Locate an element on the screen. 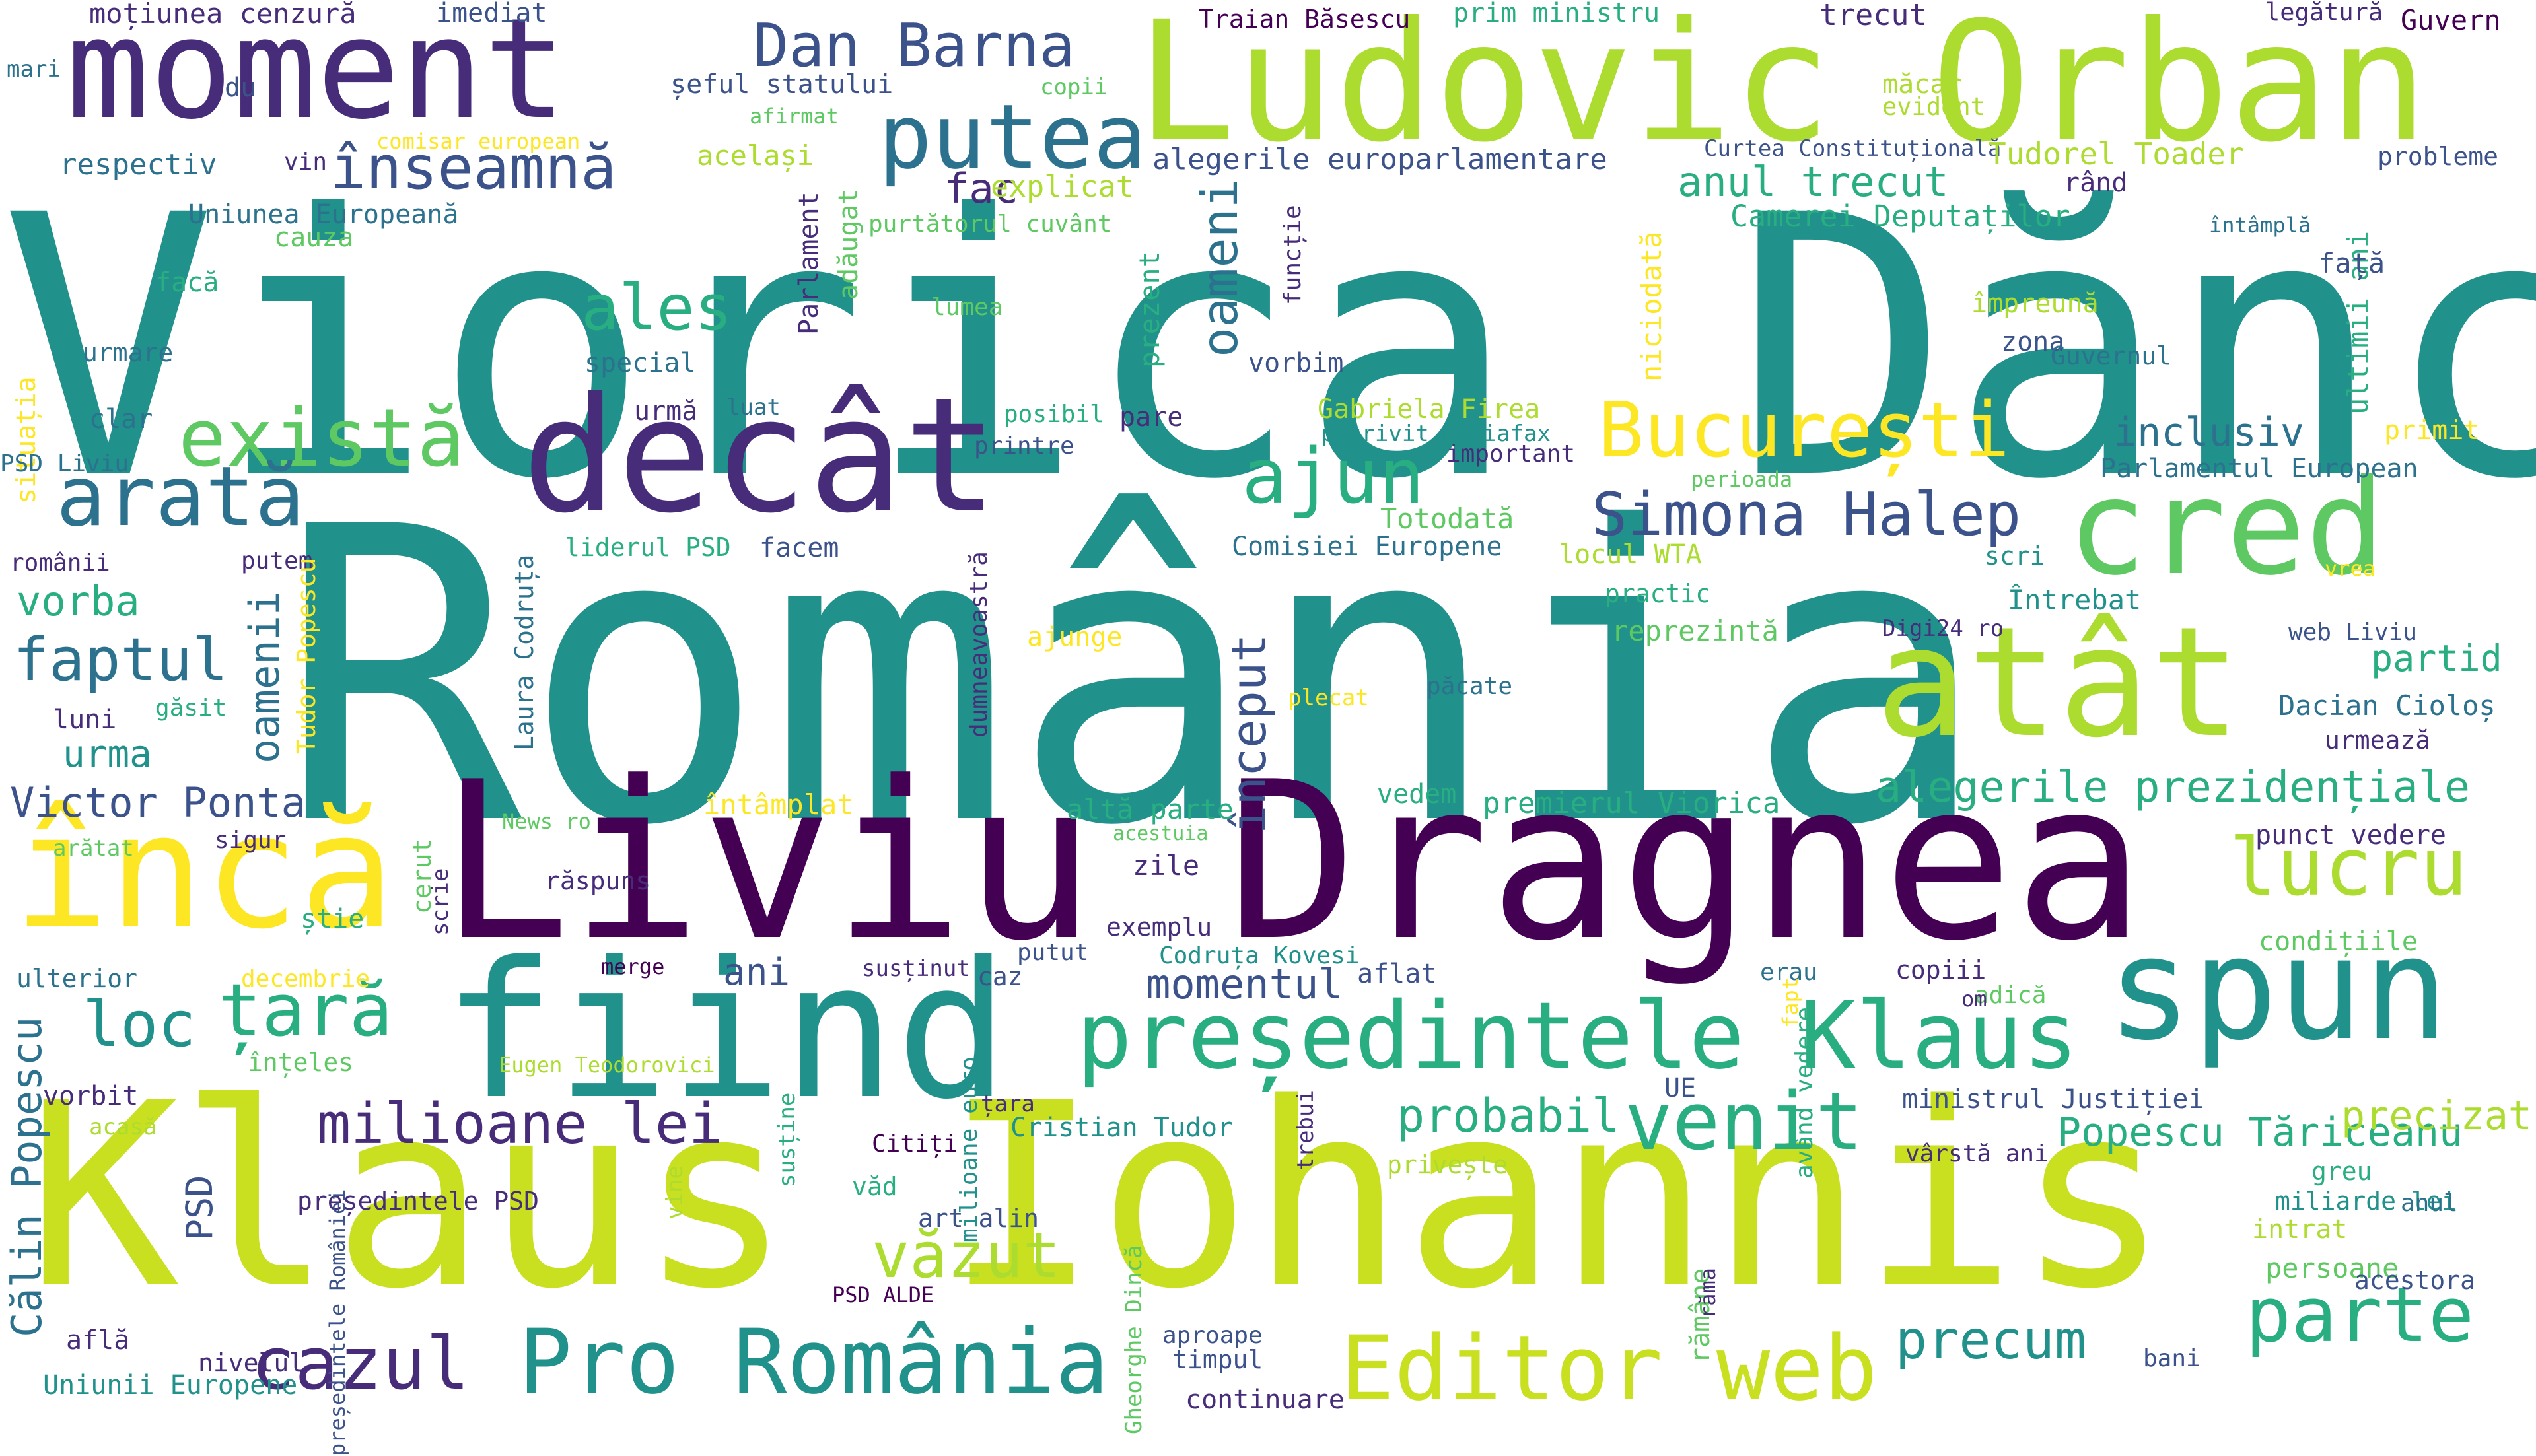  cloud-word-timpul: timpul is located at coordinates (1217, 1359).